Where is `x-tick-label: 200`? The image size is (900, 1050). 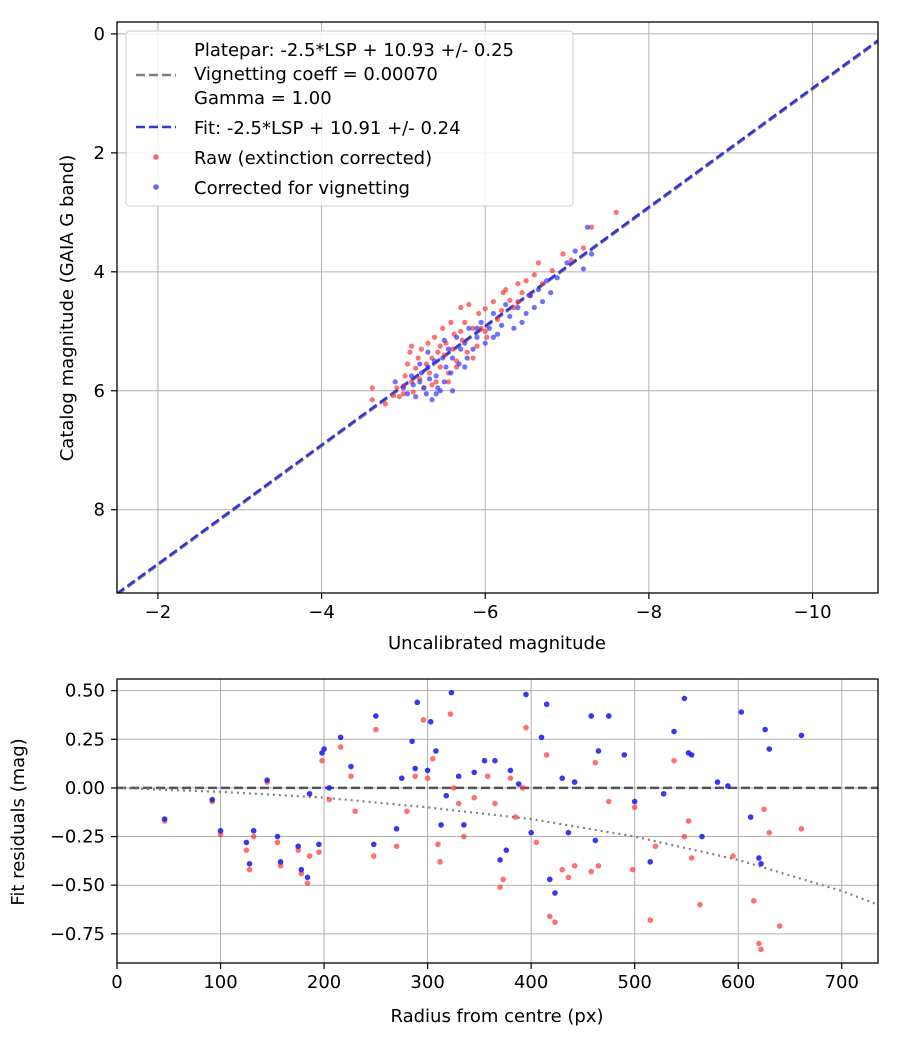 x-tick-label: 200 is located at coordinates (324, 982).